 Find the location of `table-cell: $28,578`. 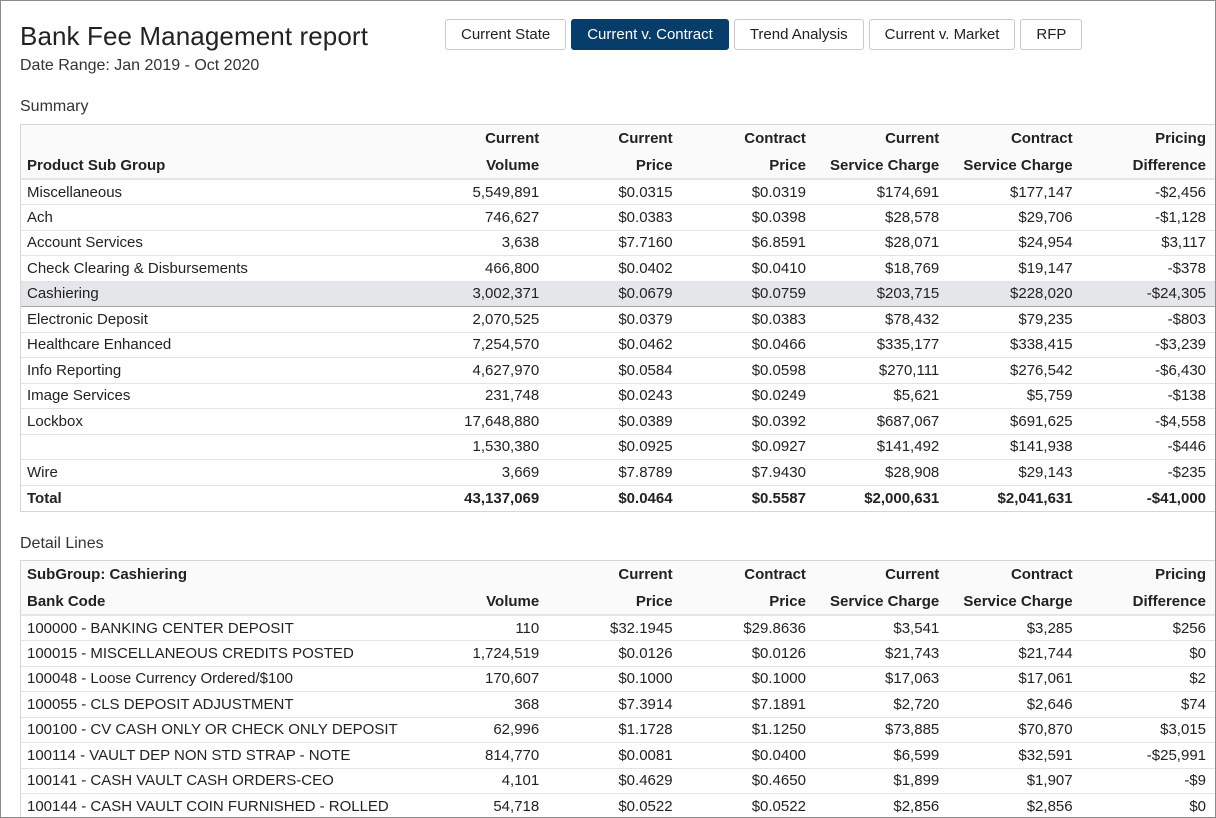

table-cell: $28,578 is located at coordinates (884, 217).